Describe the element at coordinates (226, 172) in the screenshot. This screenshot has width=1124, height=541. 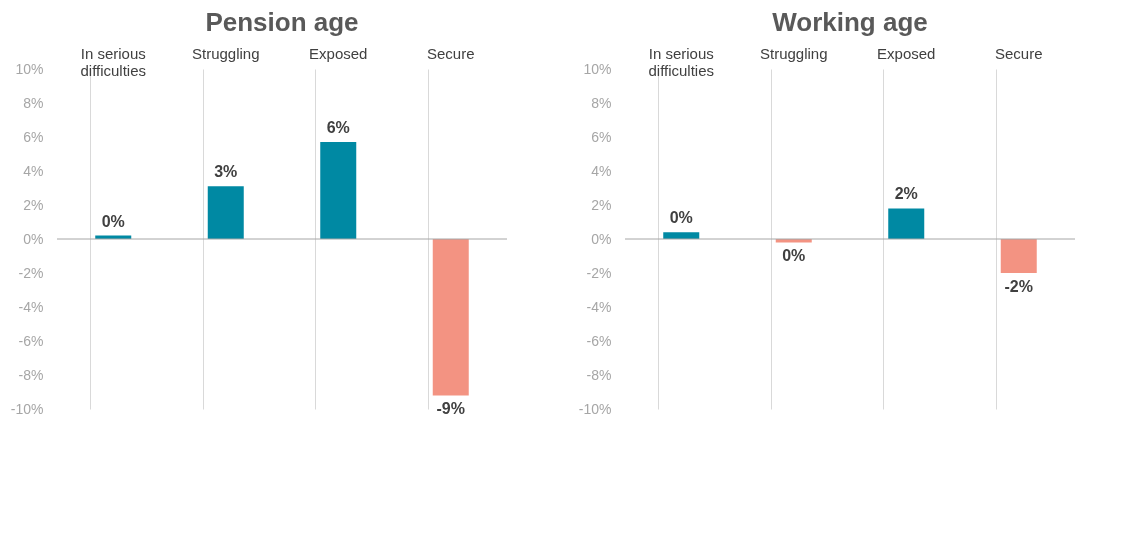
I see `data-label: 3%` at that location.